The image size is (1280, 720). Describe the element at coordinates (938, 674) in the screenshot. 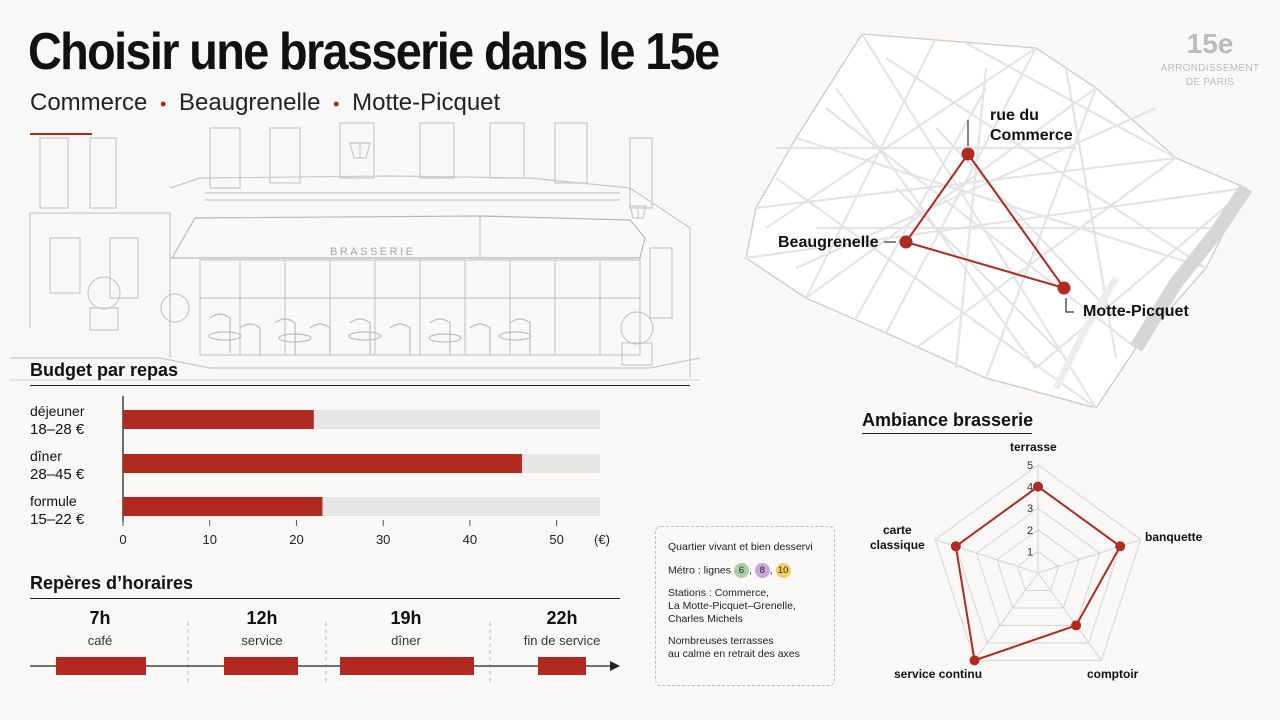

I see `radar-label-service-continu: service continu` at that location.